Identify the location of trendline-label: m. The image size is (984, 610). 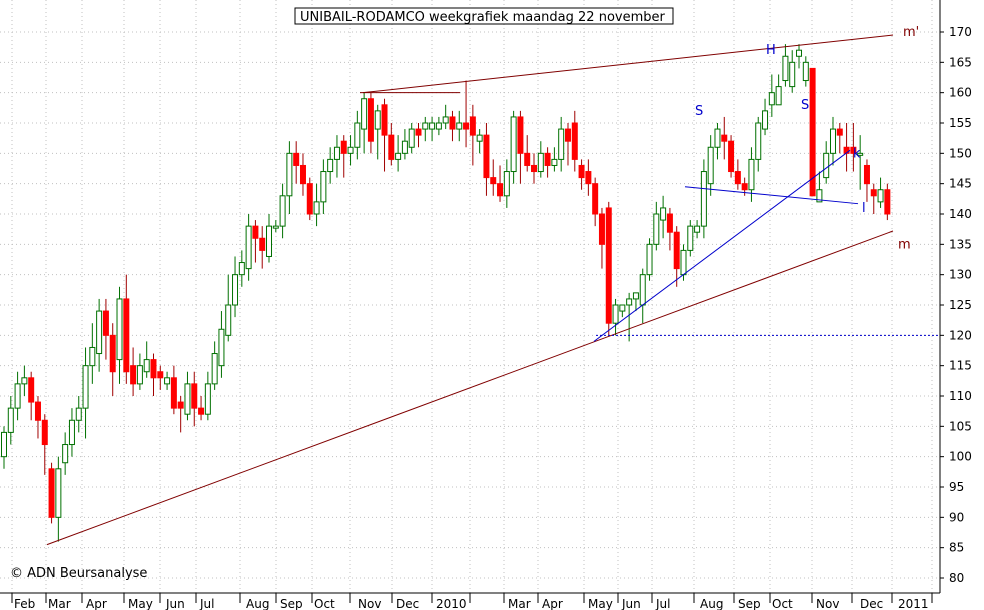
(904, 244).